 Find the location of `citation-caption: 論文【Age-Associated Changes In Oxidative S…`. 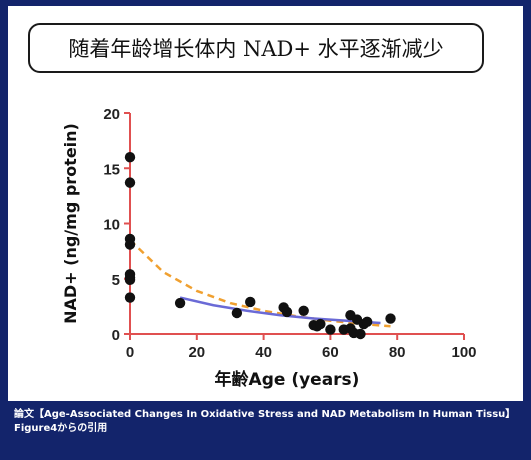

citation-caption: 論文【Age-Associated Changes In Oxidative S… is located at coordinates (269, 422).